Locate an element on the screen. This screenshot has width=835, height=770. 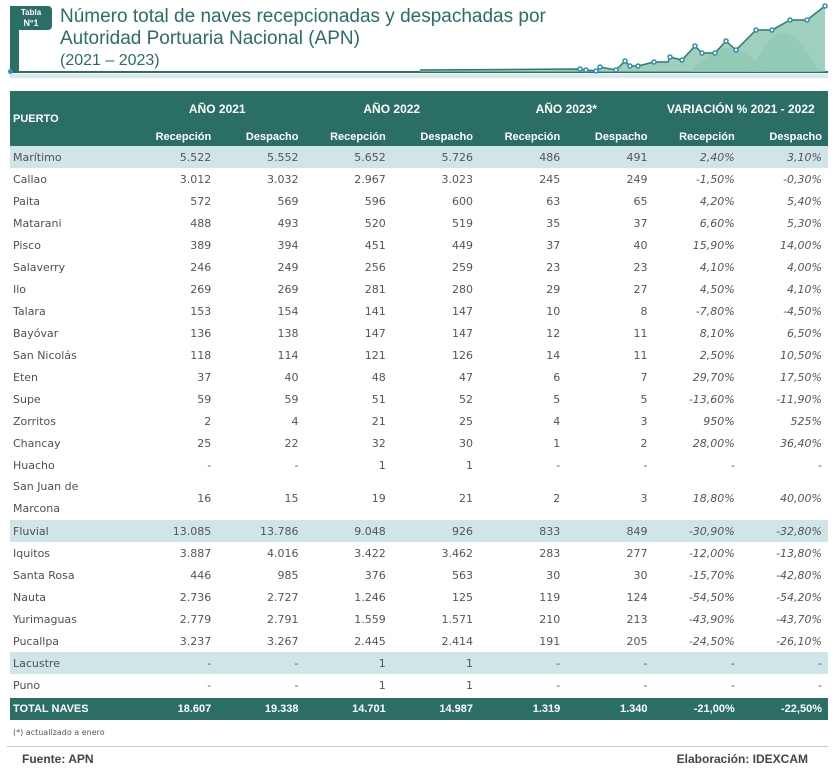
variation-cell: 4,20% is located at coordinates (717, 201).